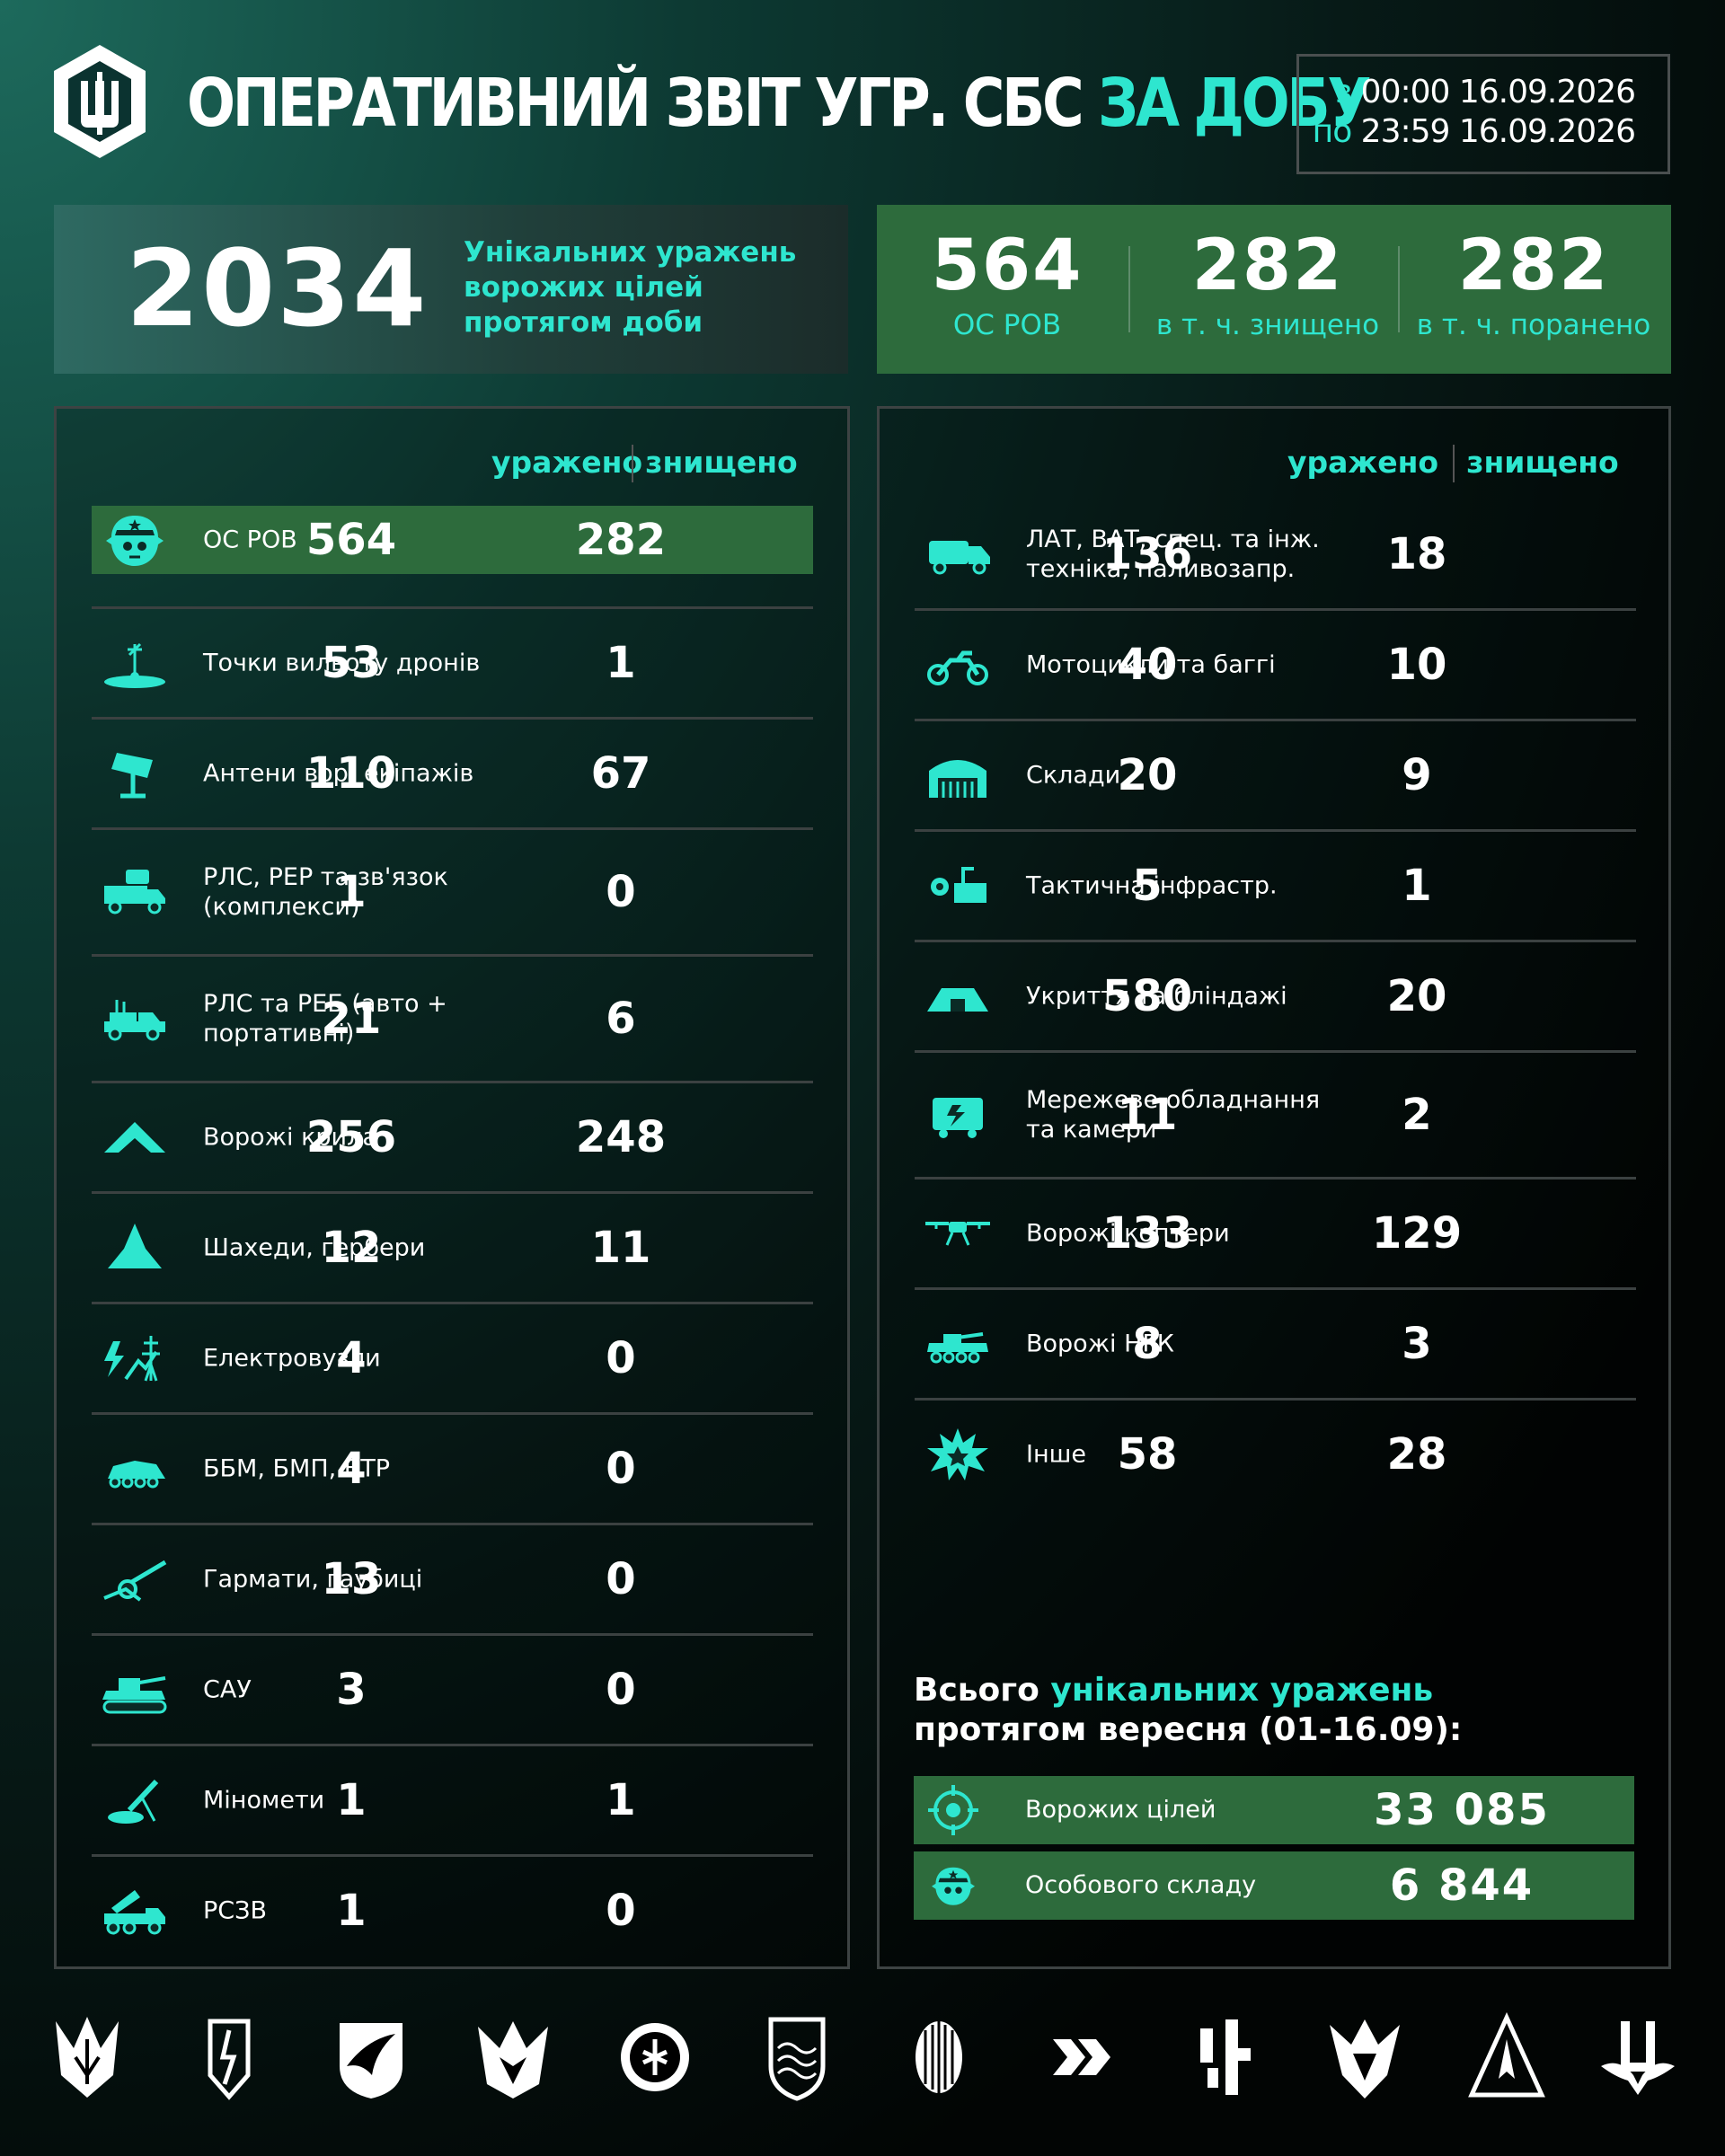  Describe the element at coordinates (1073, 775) in the screenshot. I see `row-label: Склади` at that location.